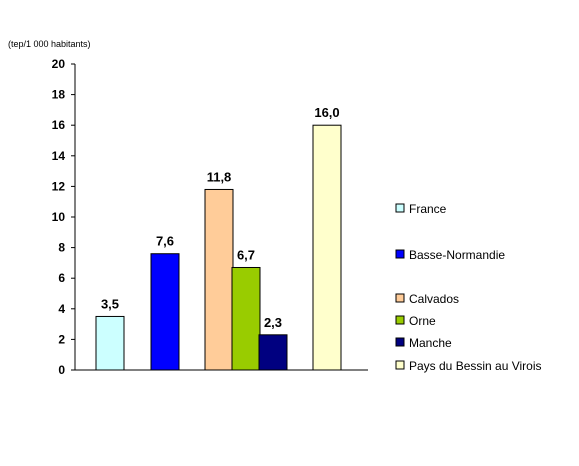 The height and width of the screenshot is (466, 579). I want to click on y-tick-label: 8, so click(61, 248).